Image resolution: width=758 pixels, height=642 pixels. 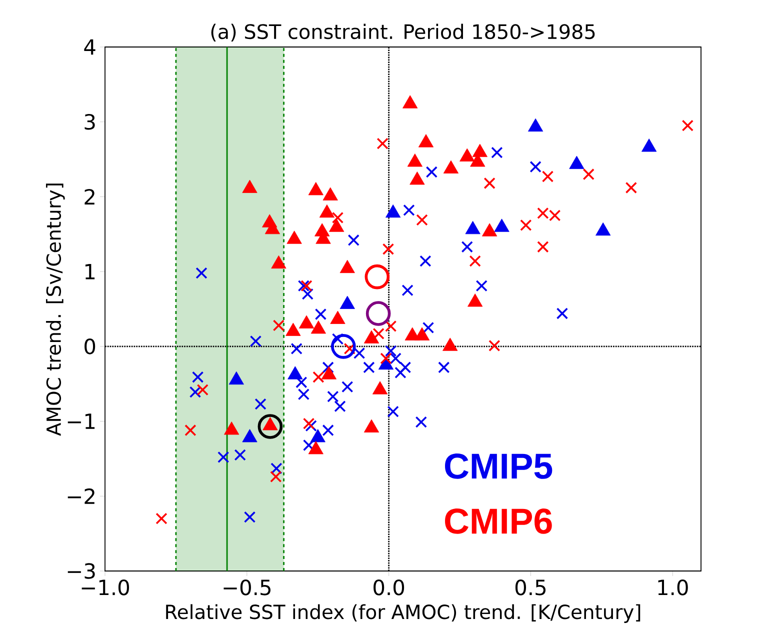 What do you see at coordinates (498, 521) in the screenshot?
I see `text: CMIP6` at bounding box center [498, 521].